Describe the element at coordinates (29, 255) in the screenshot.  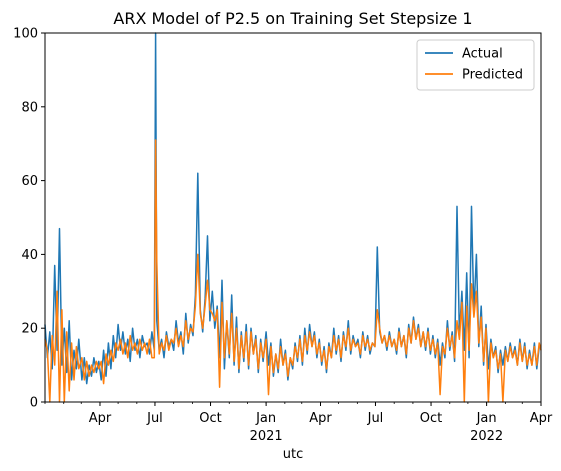
I see `y-tick-label: 40` at that location.